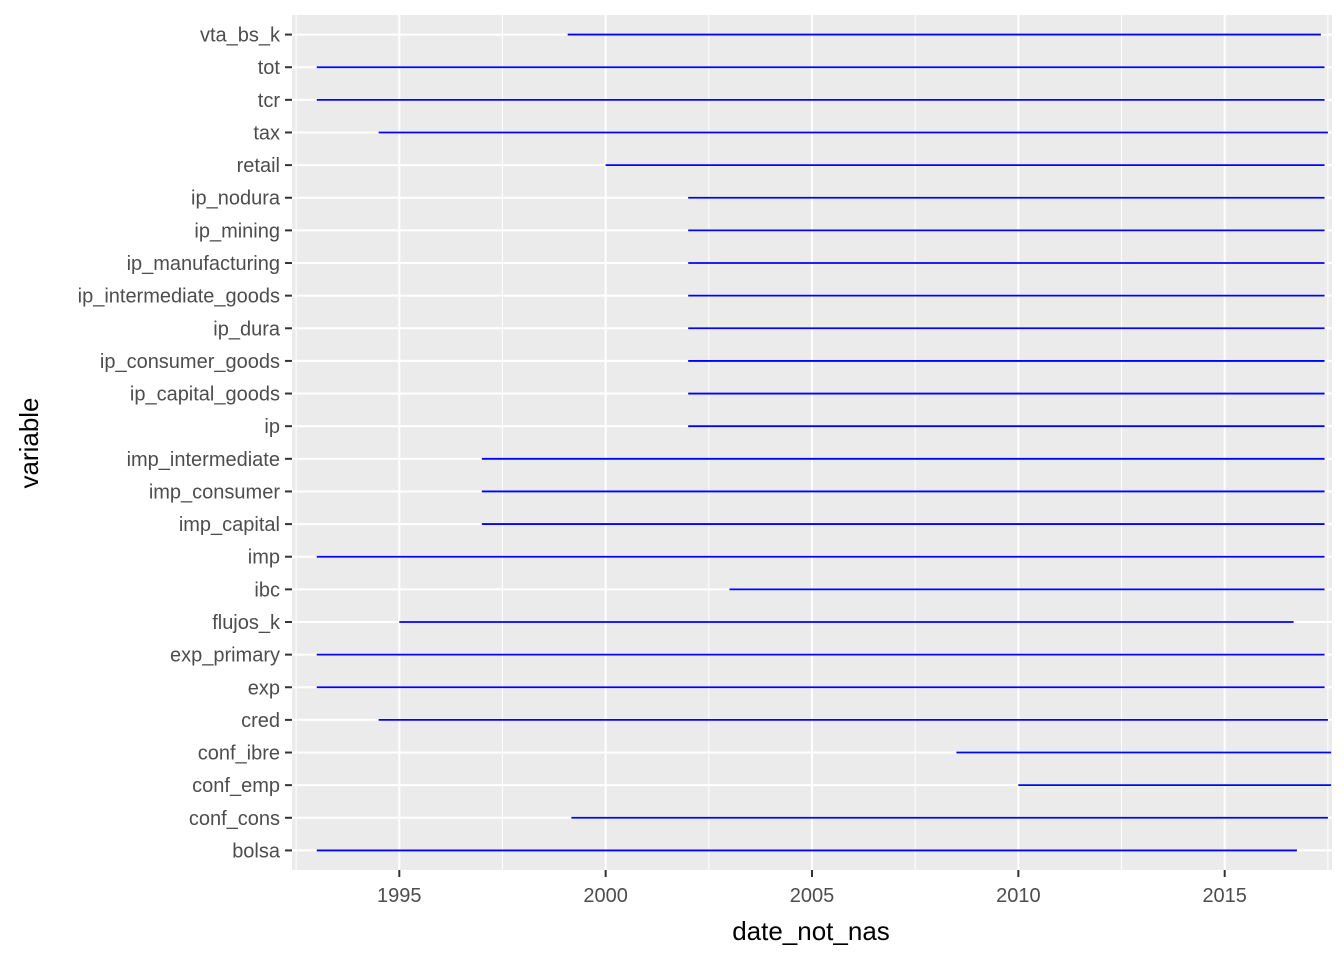 The image size is (1344, 960). I want to click on y-tick-label: conf_emp, so click(236, 786).